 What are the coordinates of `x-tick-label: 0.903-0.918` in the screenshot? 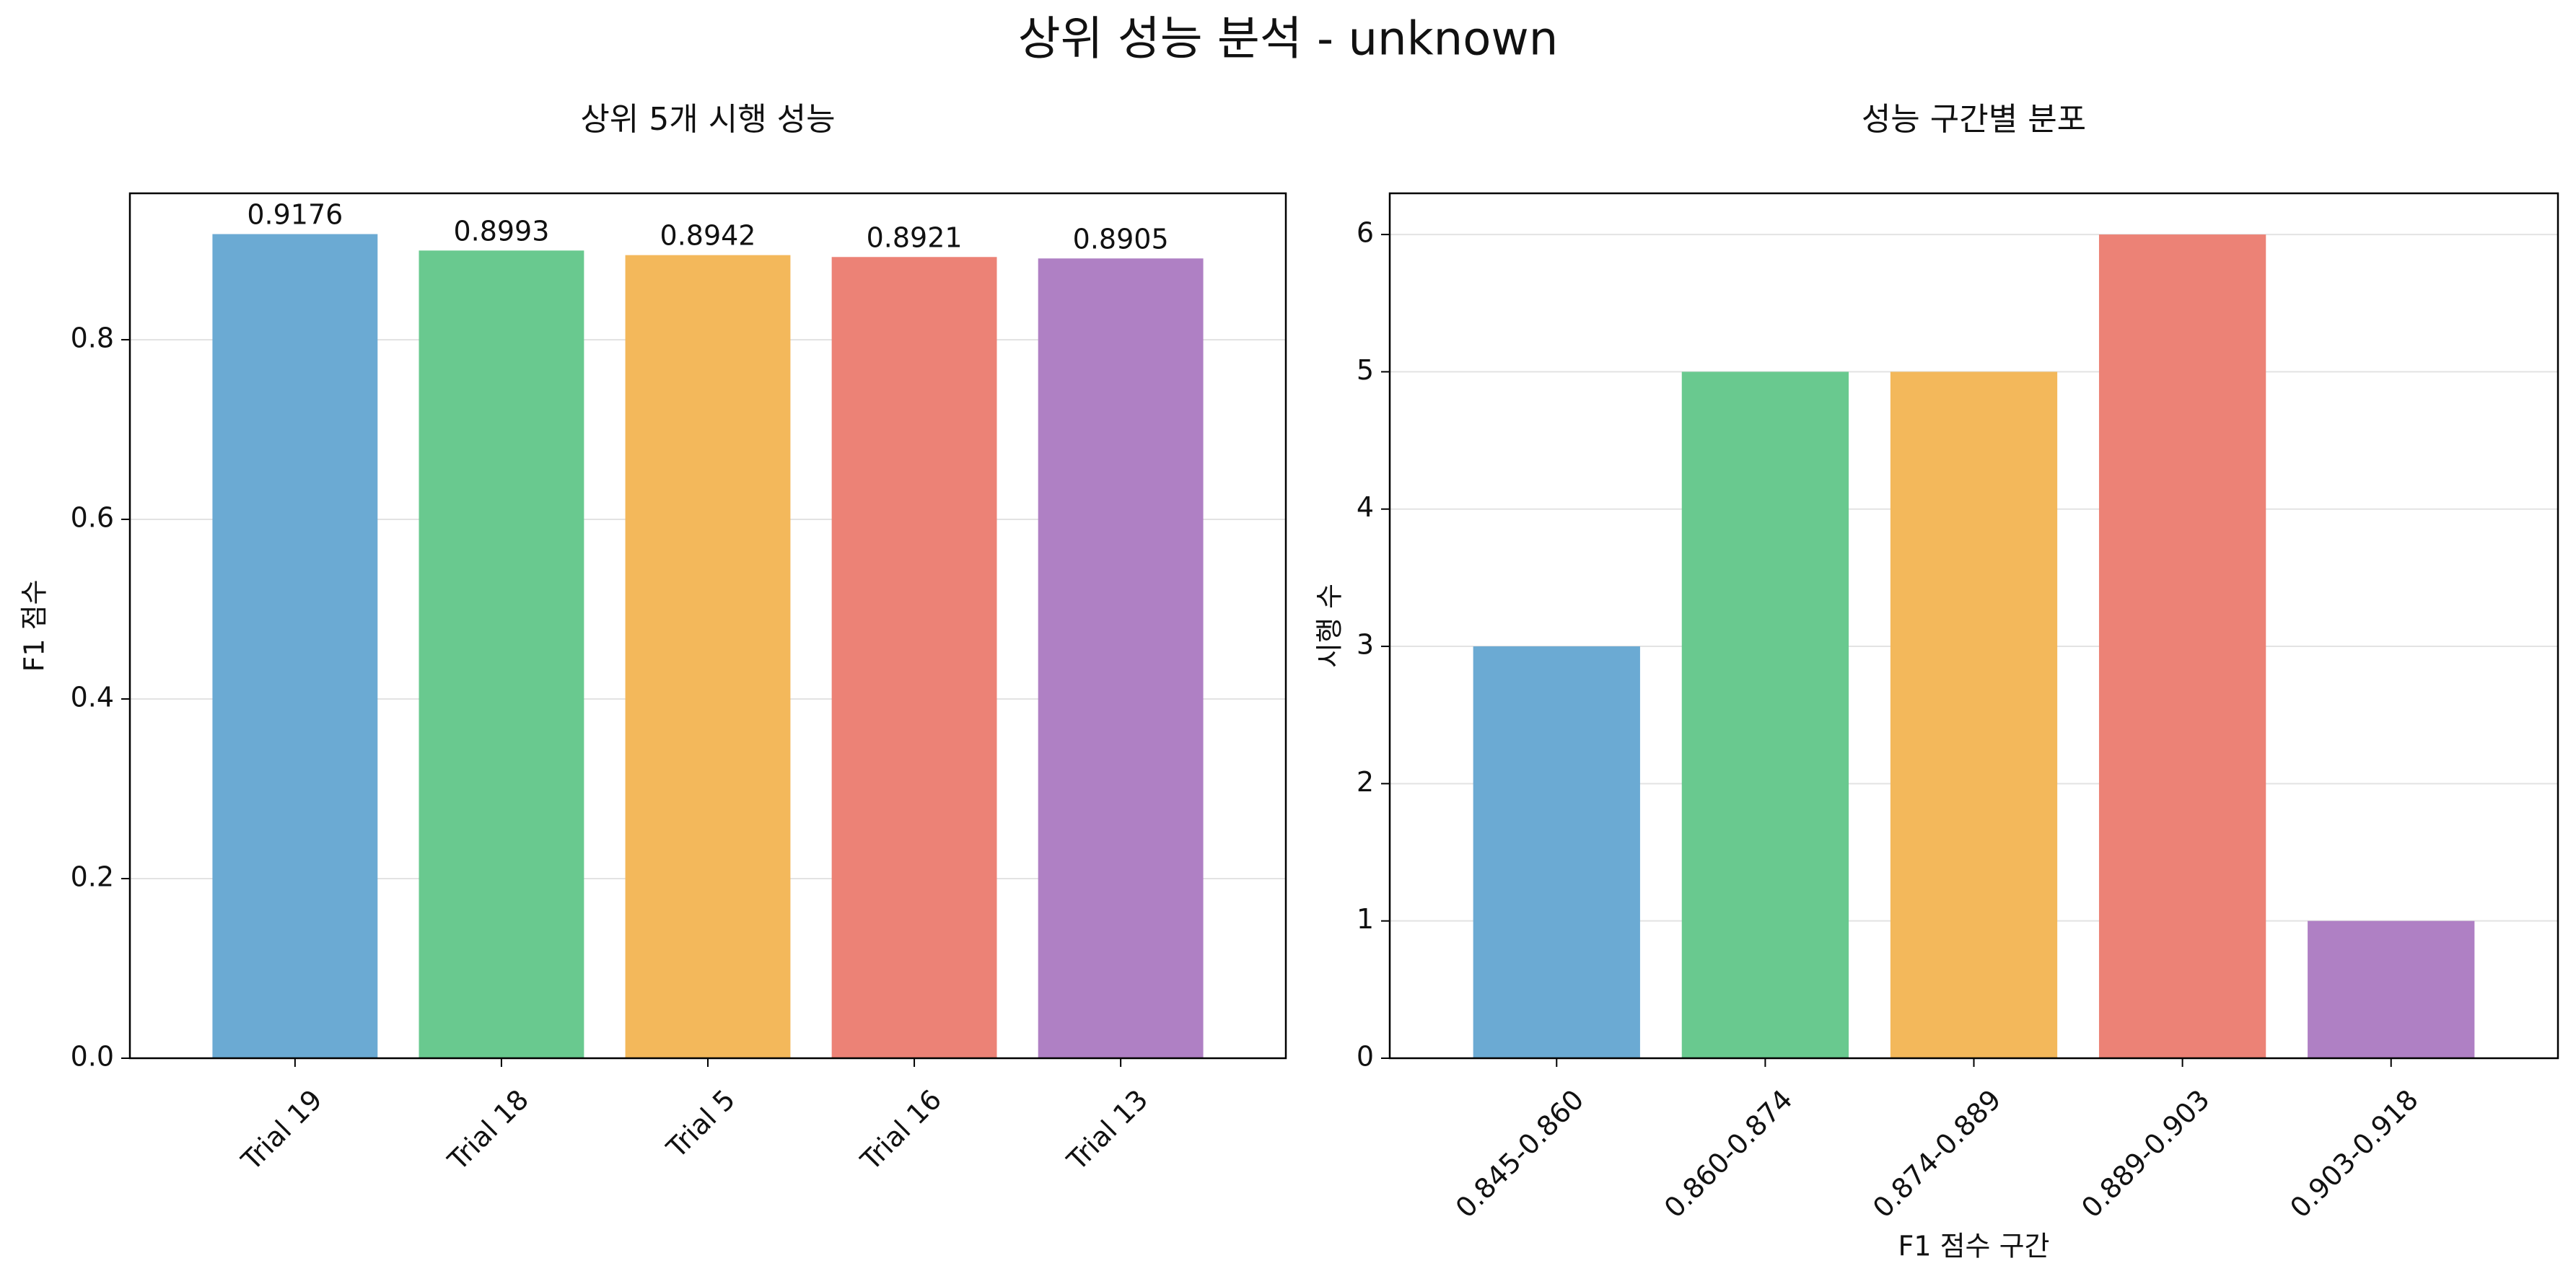 It's located at (2354, 1153).